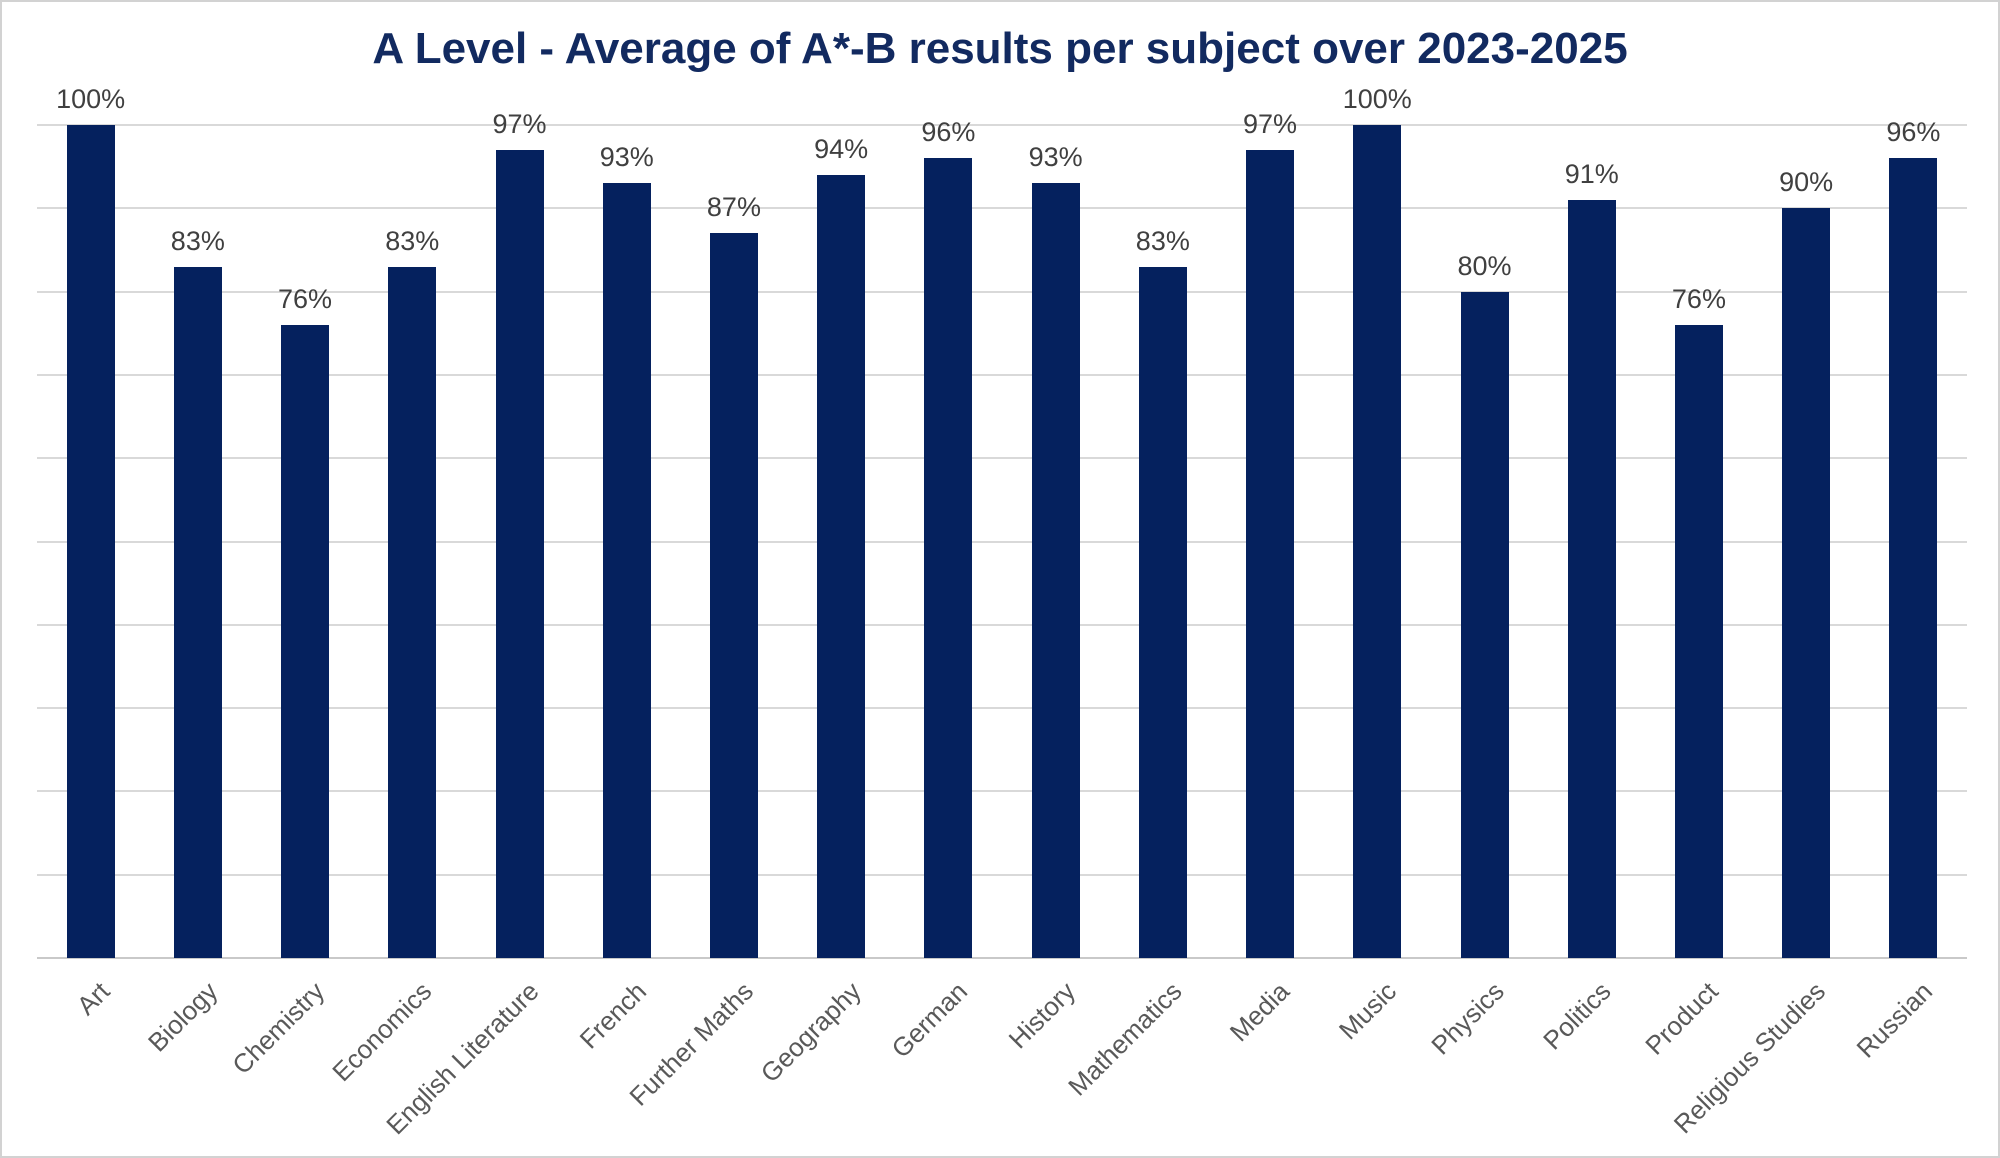  I want to click on data-label-english-literature: 97%, so click(519, 123).